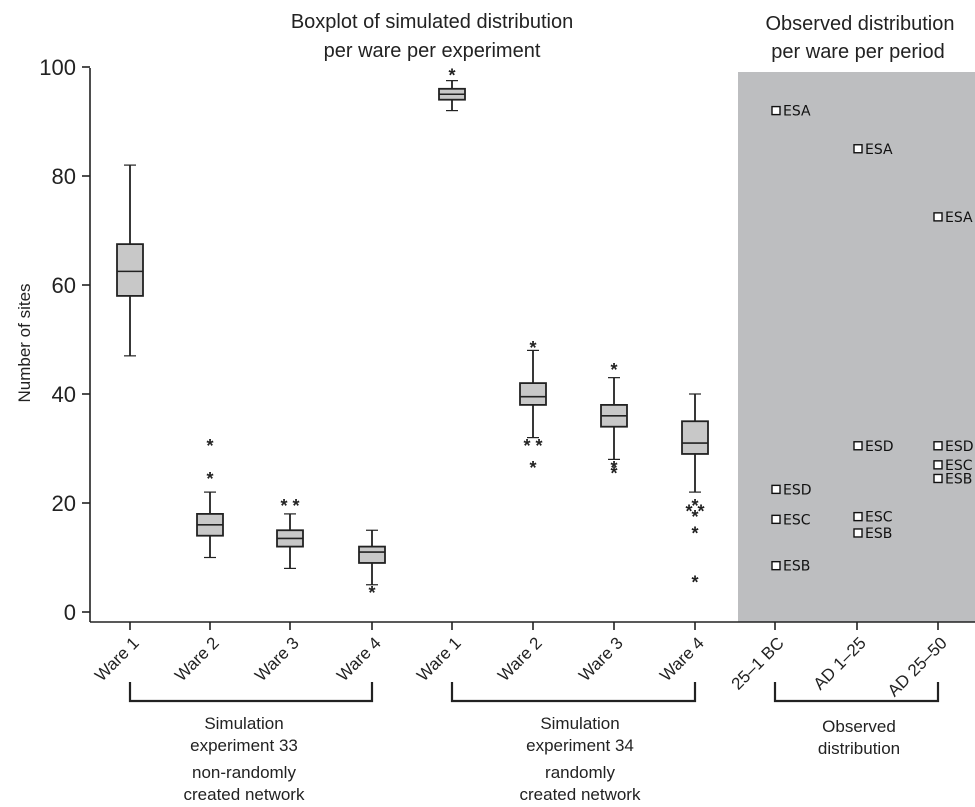 The width and height of the screenshot is (975, 807). Describe the element at coordinates (372, 566) in the screenshot. I see `box-4: *` at that location.